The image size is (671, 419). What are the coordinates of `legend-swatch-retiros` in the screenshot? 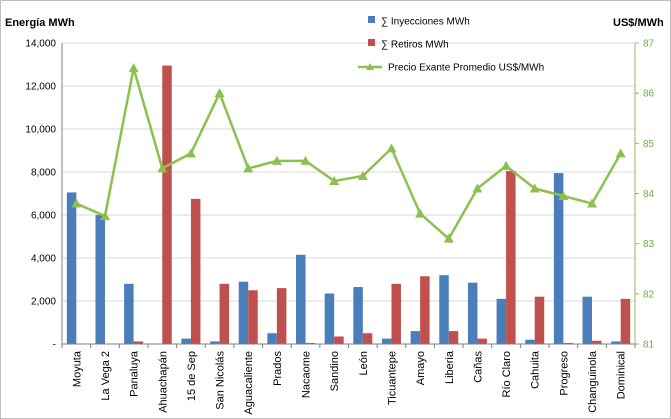 It's located at (371, 42).